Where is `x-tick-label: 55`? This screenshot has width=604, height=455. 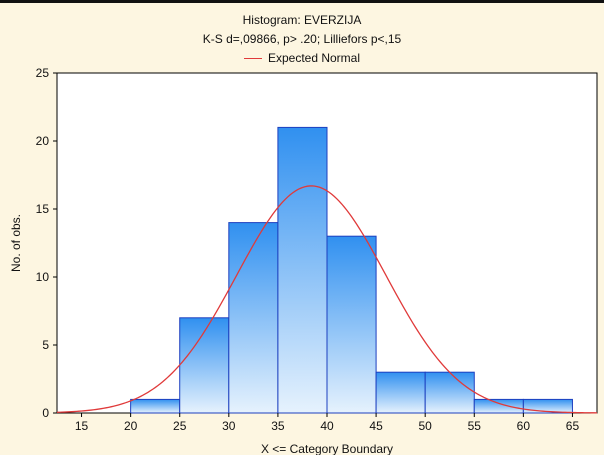
x-tick-label: 55 is located at coordinates (475, 426).